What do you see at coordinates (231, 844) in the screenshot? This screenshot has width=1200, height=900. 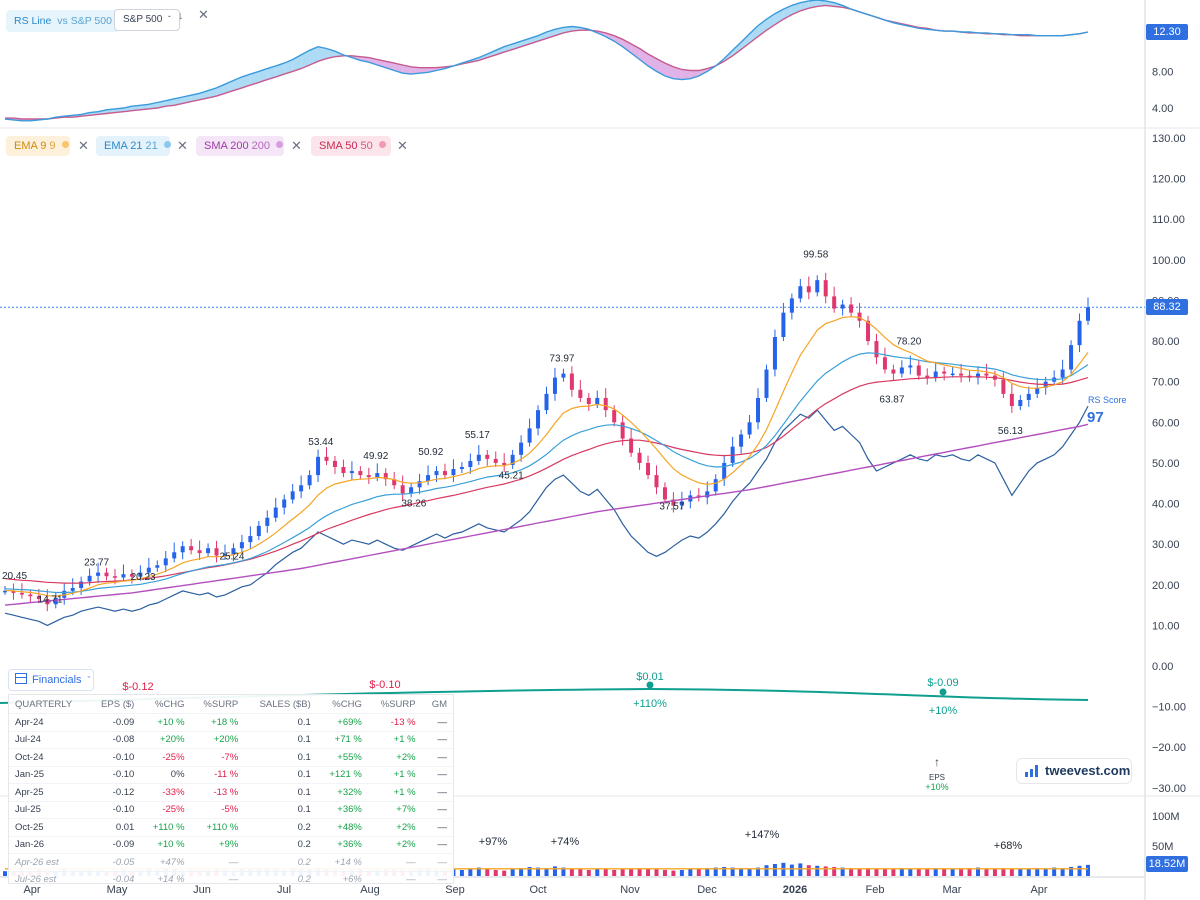 I see `table-row: Jan-26 -0.09 +10 % +9% 0.2 +36% +2% —` at bounding box center [231, 844].